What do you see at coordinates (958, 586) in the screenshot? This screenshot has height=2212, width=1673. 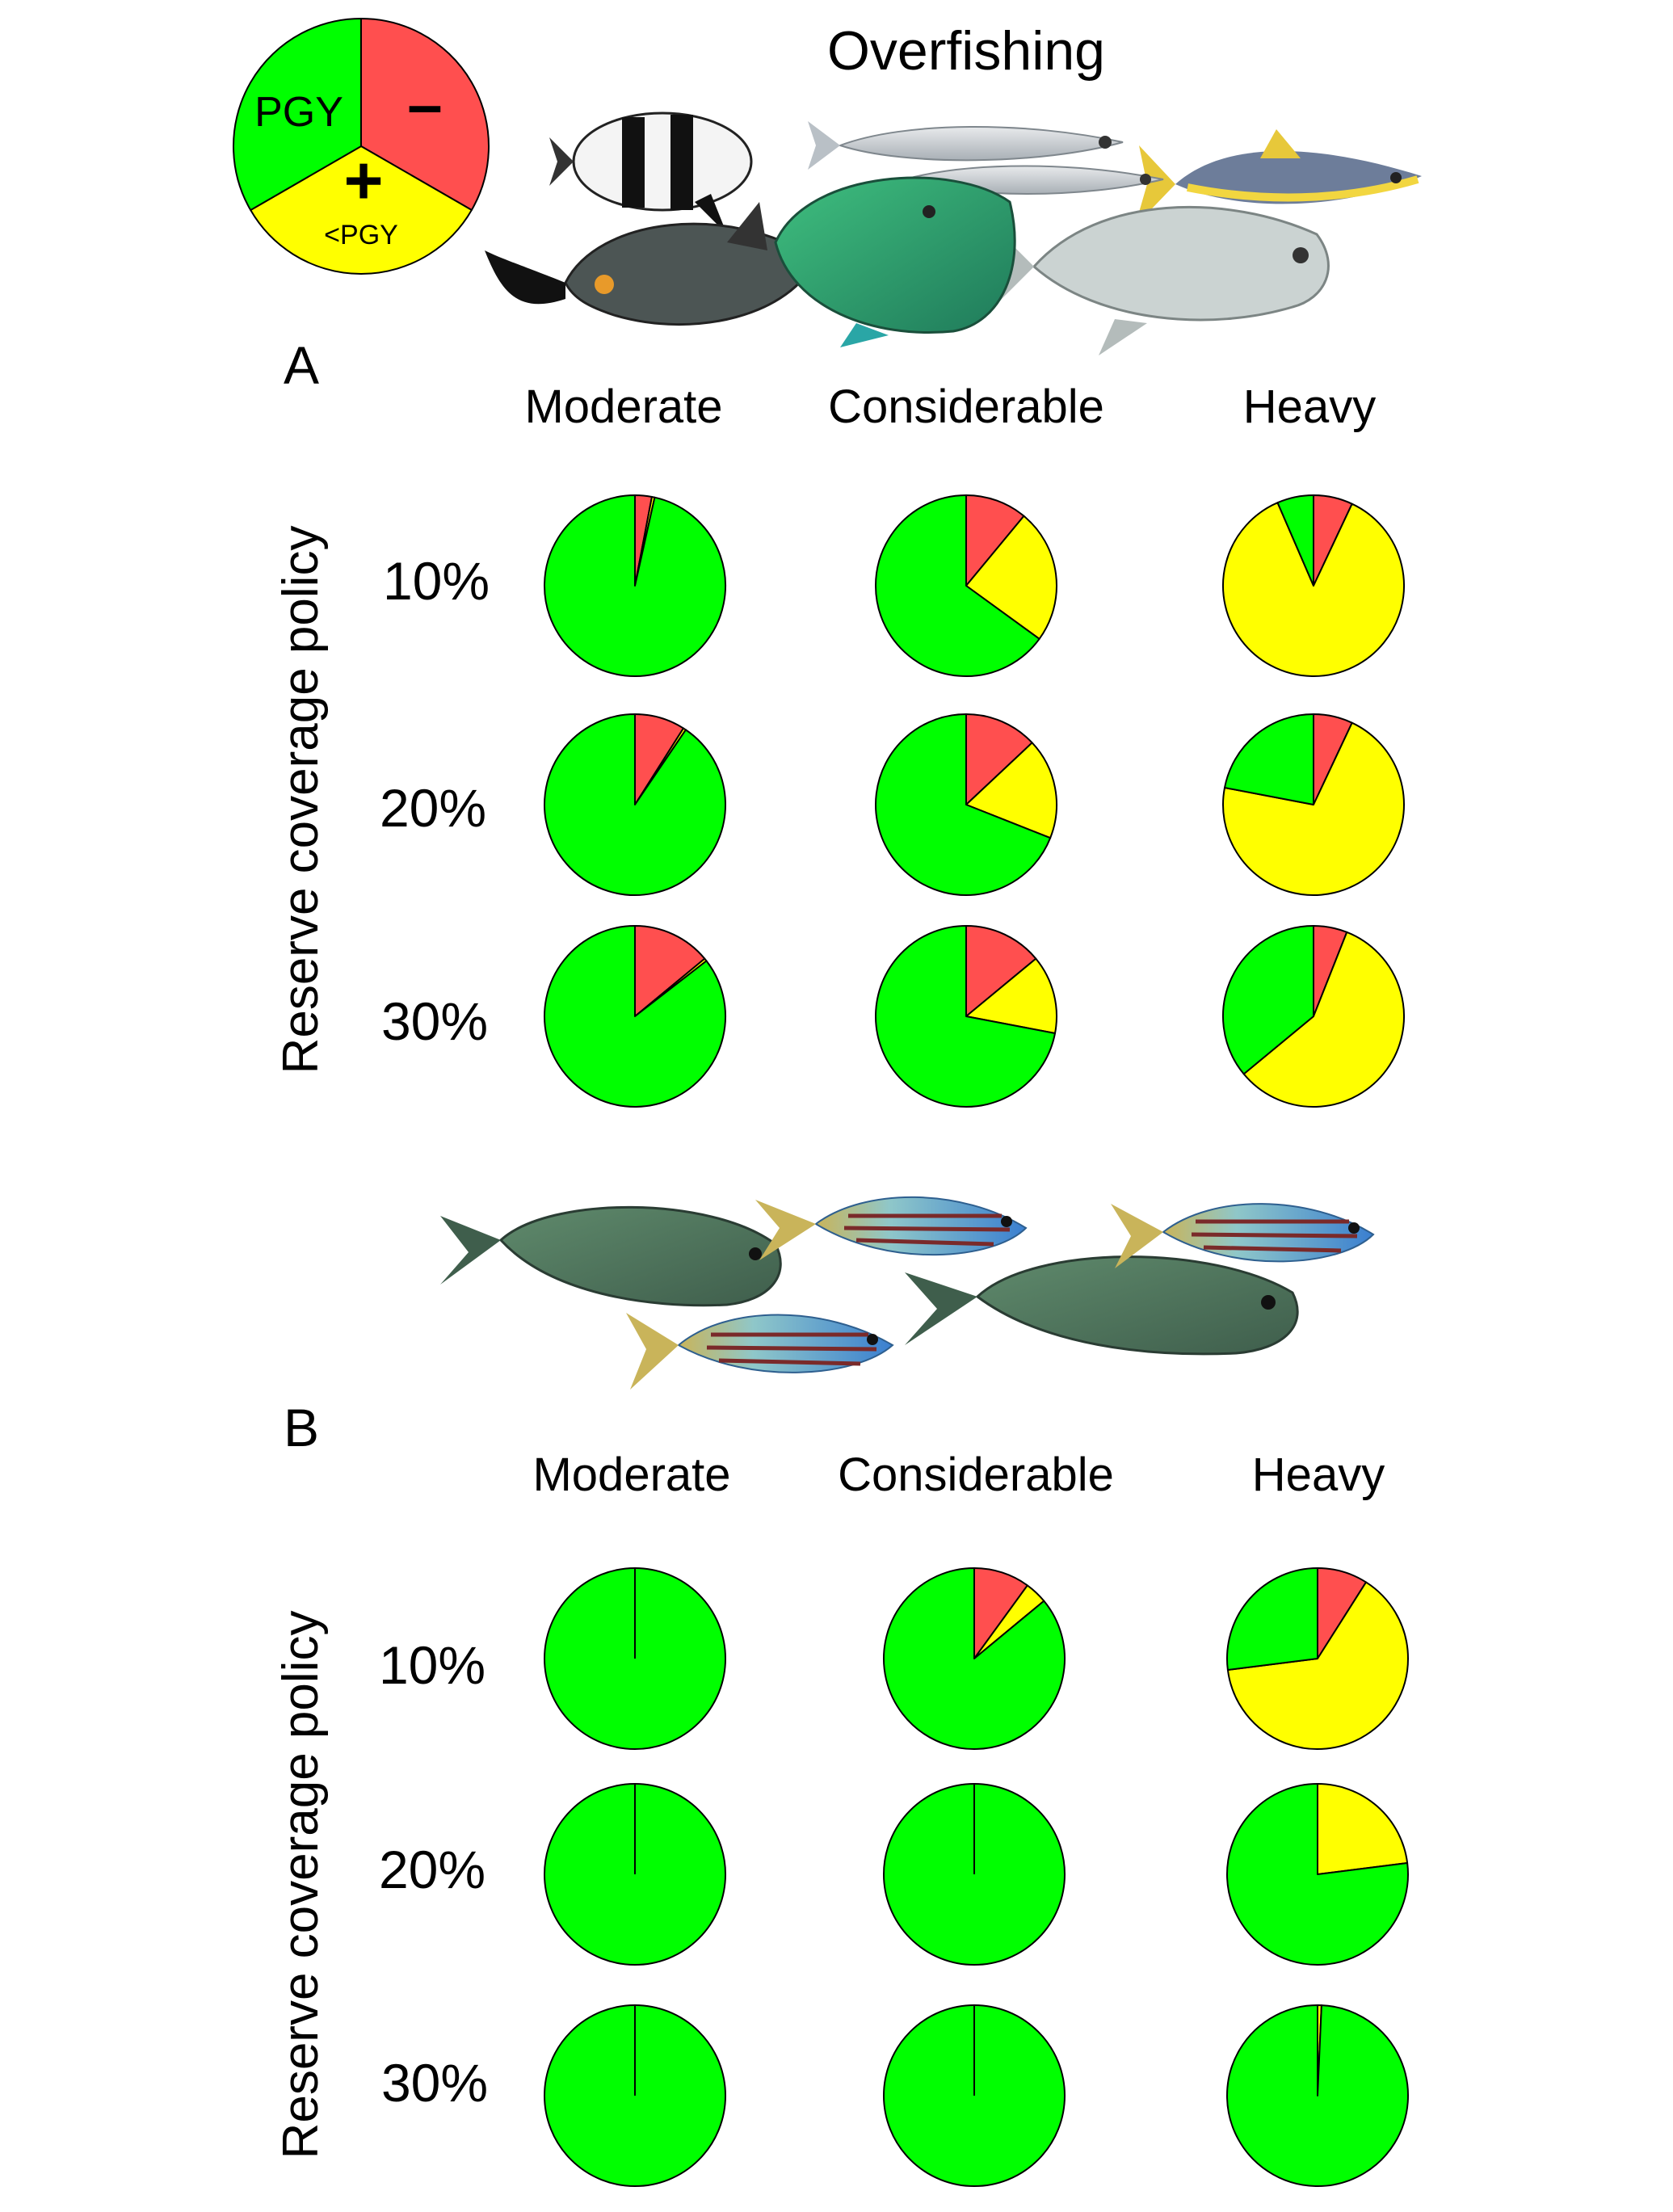 I see `panel-a-pie-10-considerable-green-slice` at bounding box center [958, 586].